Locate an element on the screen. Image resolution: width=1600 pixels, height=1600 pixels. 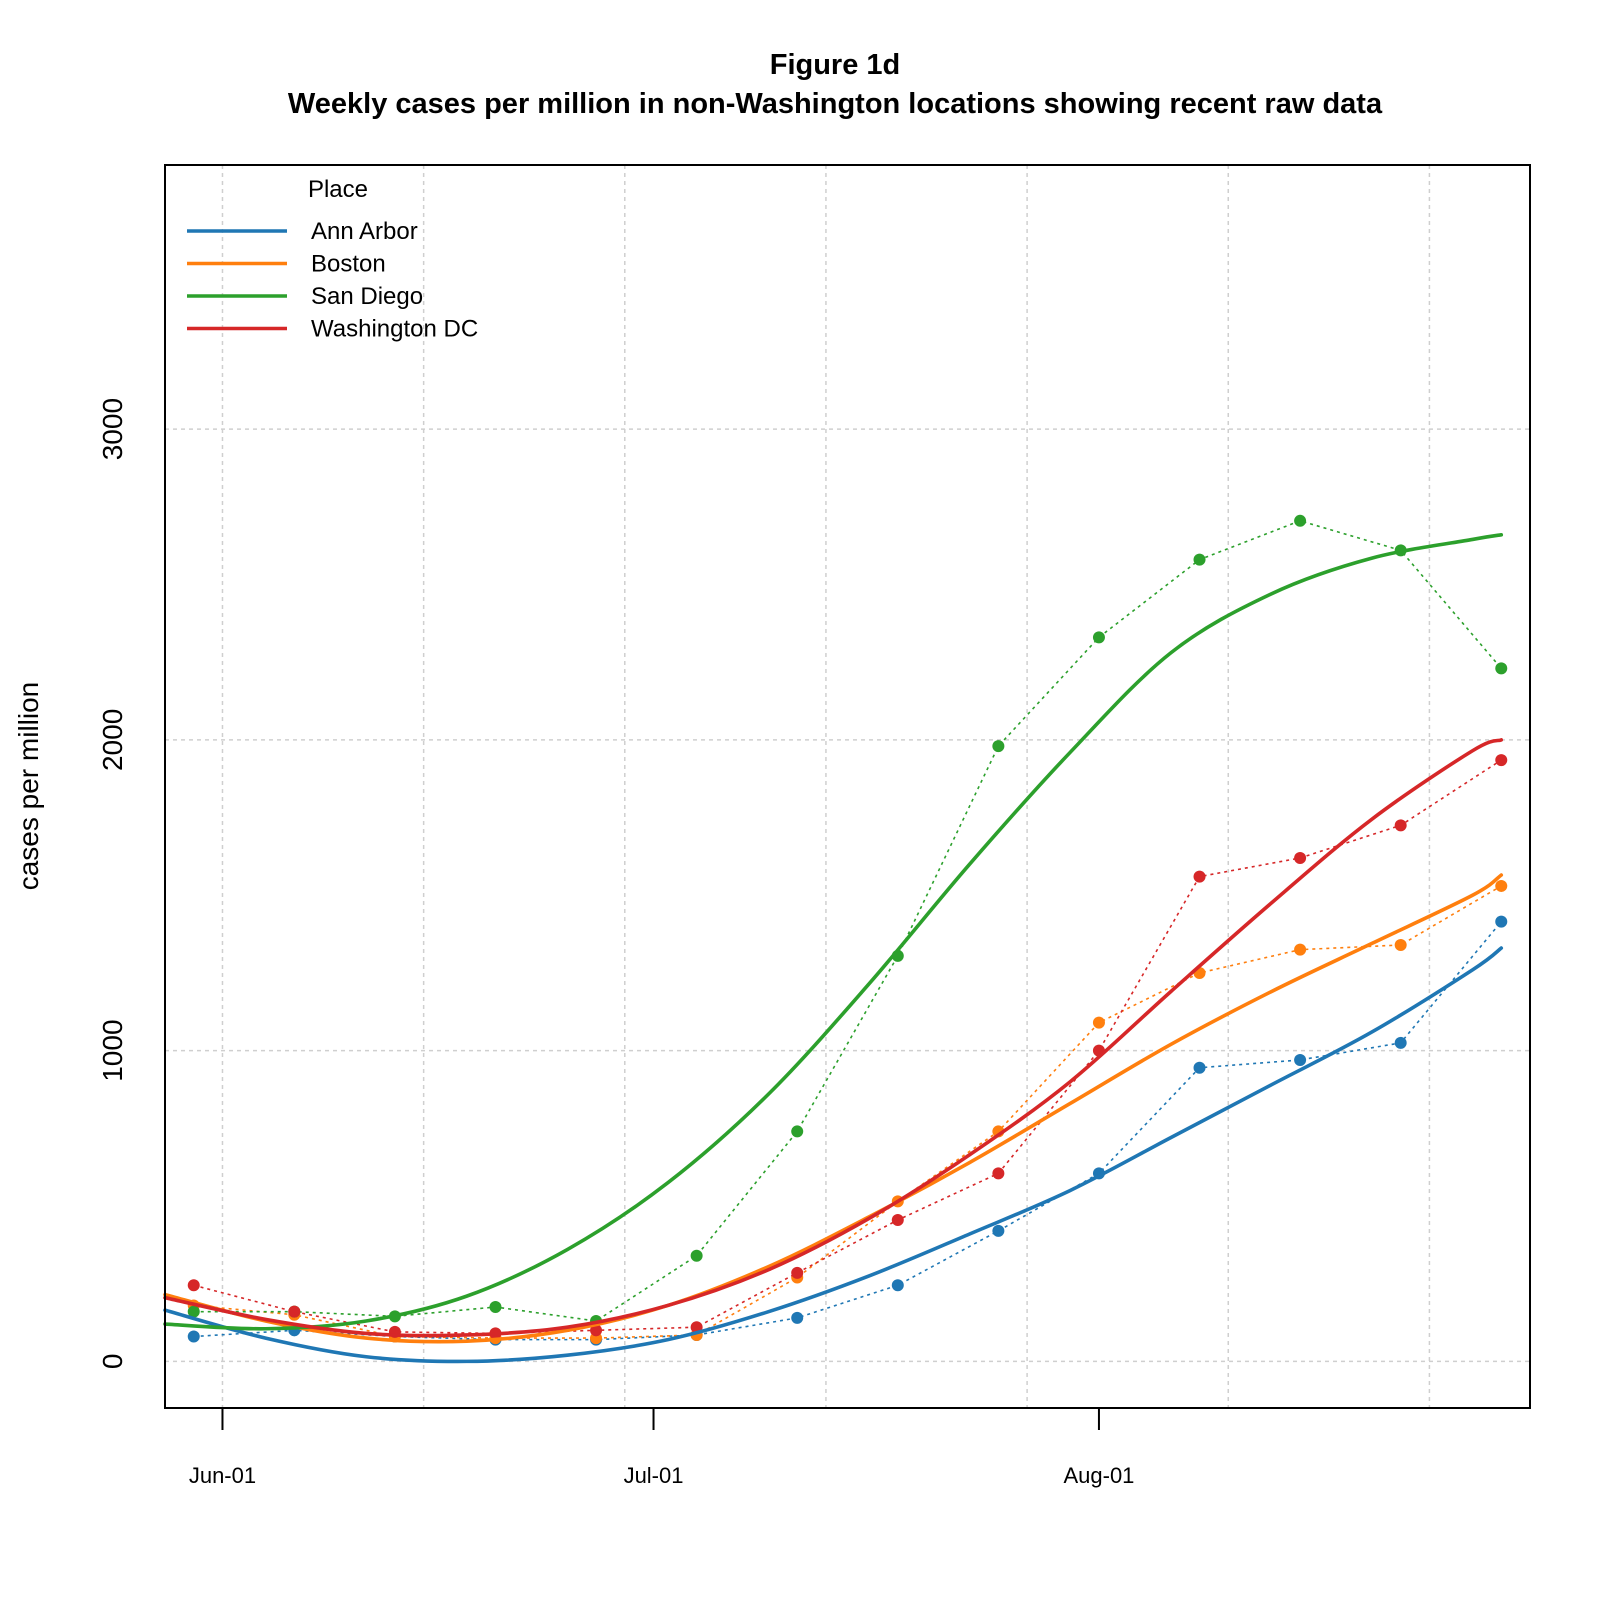
legend-label: Washington DC is located at coordinates (394, 329).